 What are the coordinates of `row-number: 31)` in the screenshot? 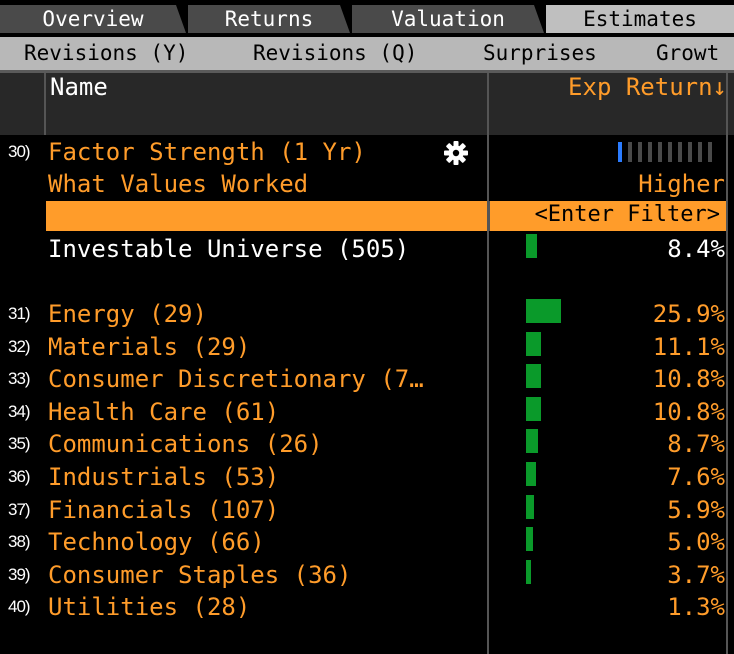 It's located at (19, 313).